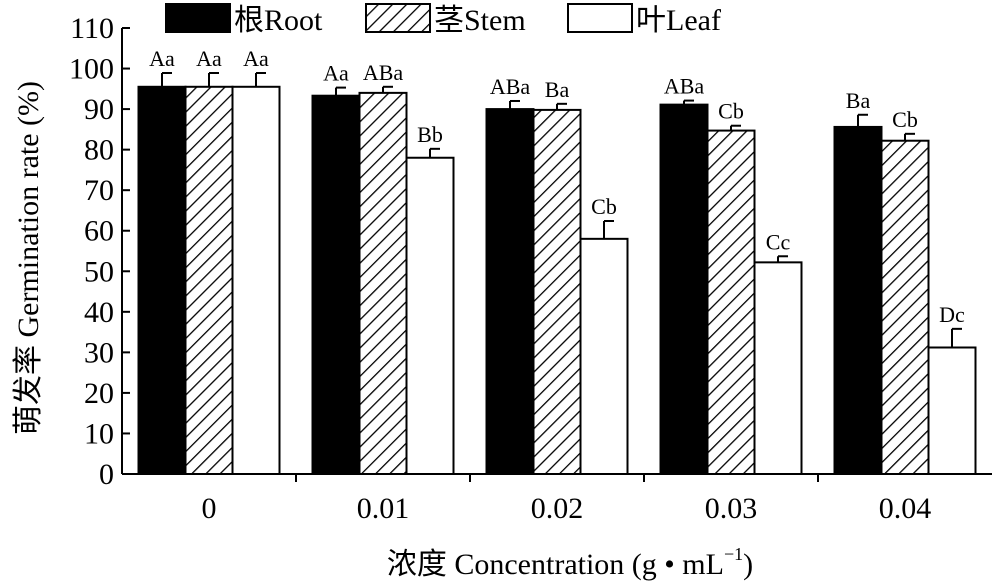 This screenshot has height=582, width=1000. Describe the element at coordinates (430, 134) in the screenshot. I see `significance-label: Bb` at that location.